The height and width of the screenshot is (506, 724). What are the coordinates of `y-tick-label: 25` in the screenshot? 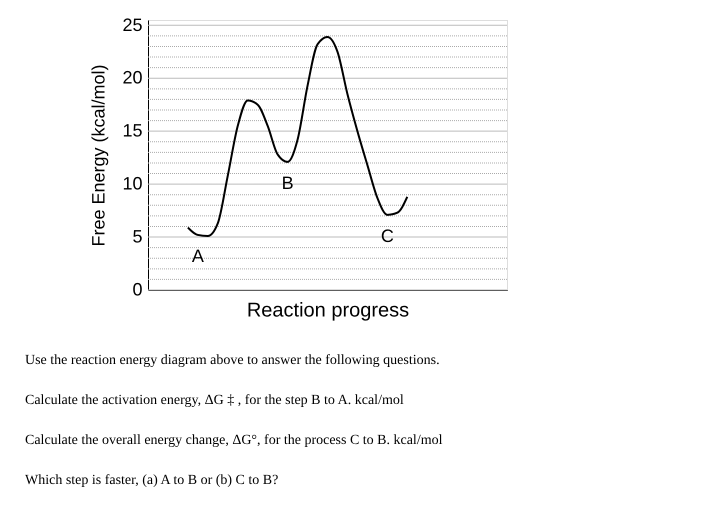 It's located at (132, 24).